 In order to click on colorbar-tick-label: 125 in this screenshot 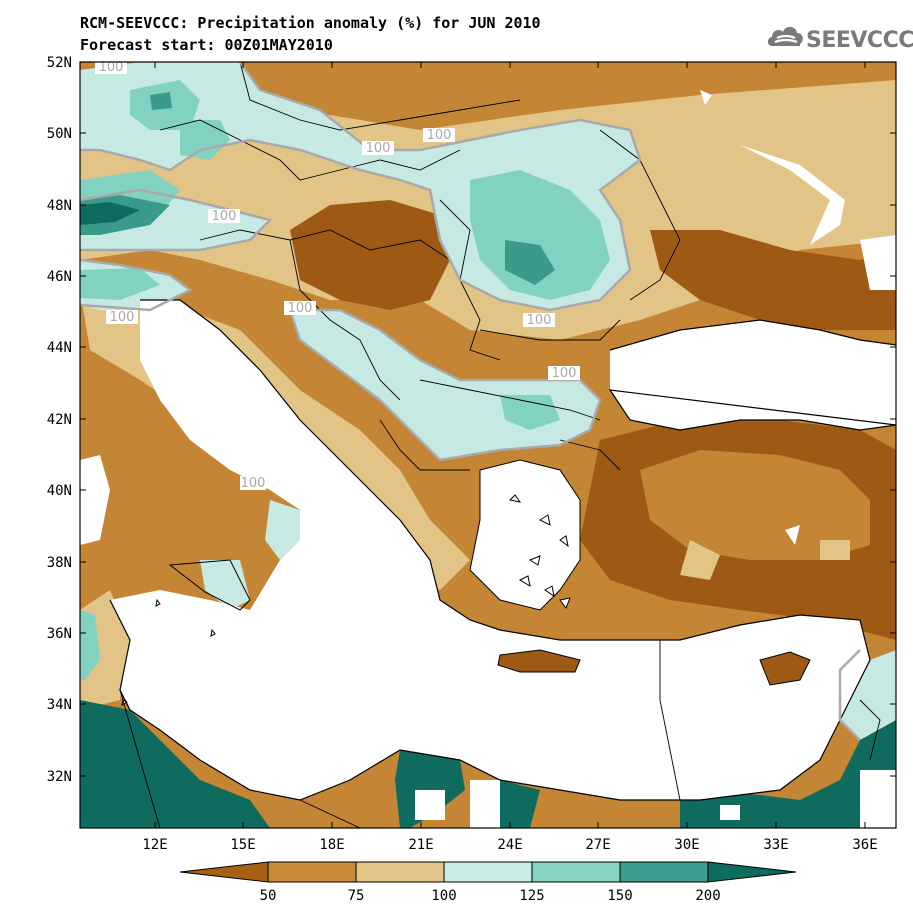, I will do `click(531, 896)`.